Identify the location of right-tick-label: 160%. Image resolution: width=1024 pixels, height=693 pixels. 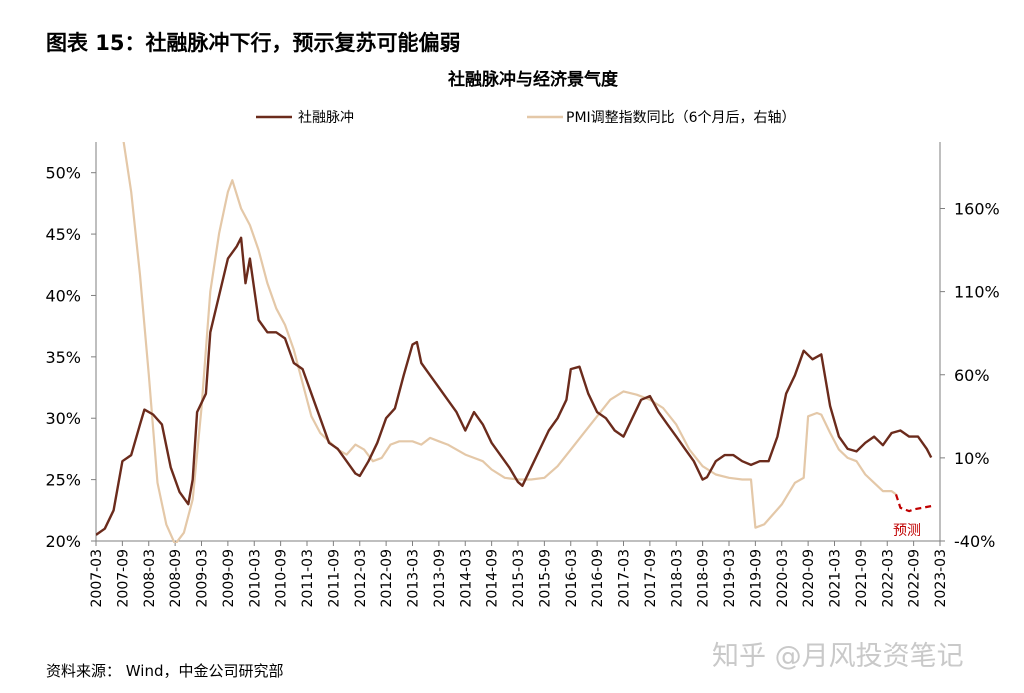
(977, 209).